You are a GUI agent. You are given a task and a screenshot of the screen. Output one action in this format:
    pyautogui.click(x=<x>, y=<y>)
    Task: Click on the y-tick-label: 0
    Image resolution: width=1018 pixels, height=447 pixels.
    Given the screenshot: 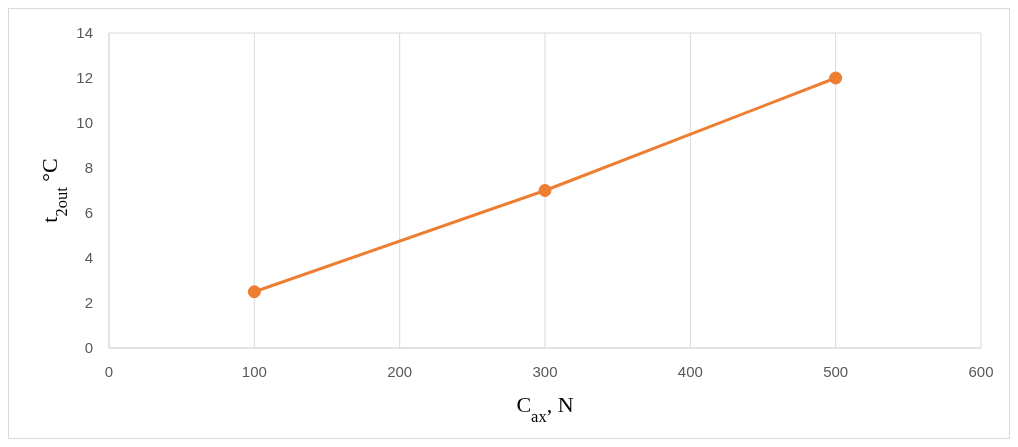 What is the action you would take?
    pyautogui.click(x=88, y=348)
    